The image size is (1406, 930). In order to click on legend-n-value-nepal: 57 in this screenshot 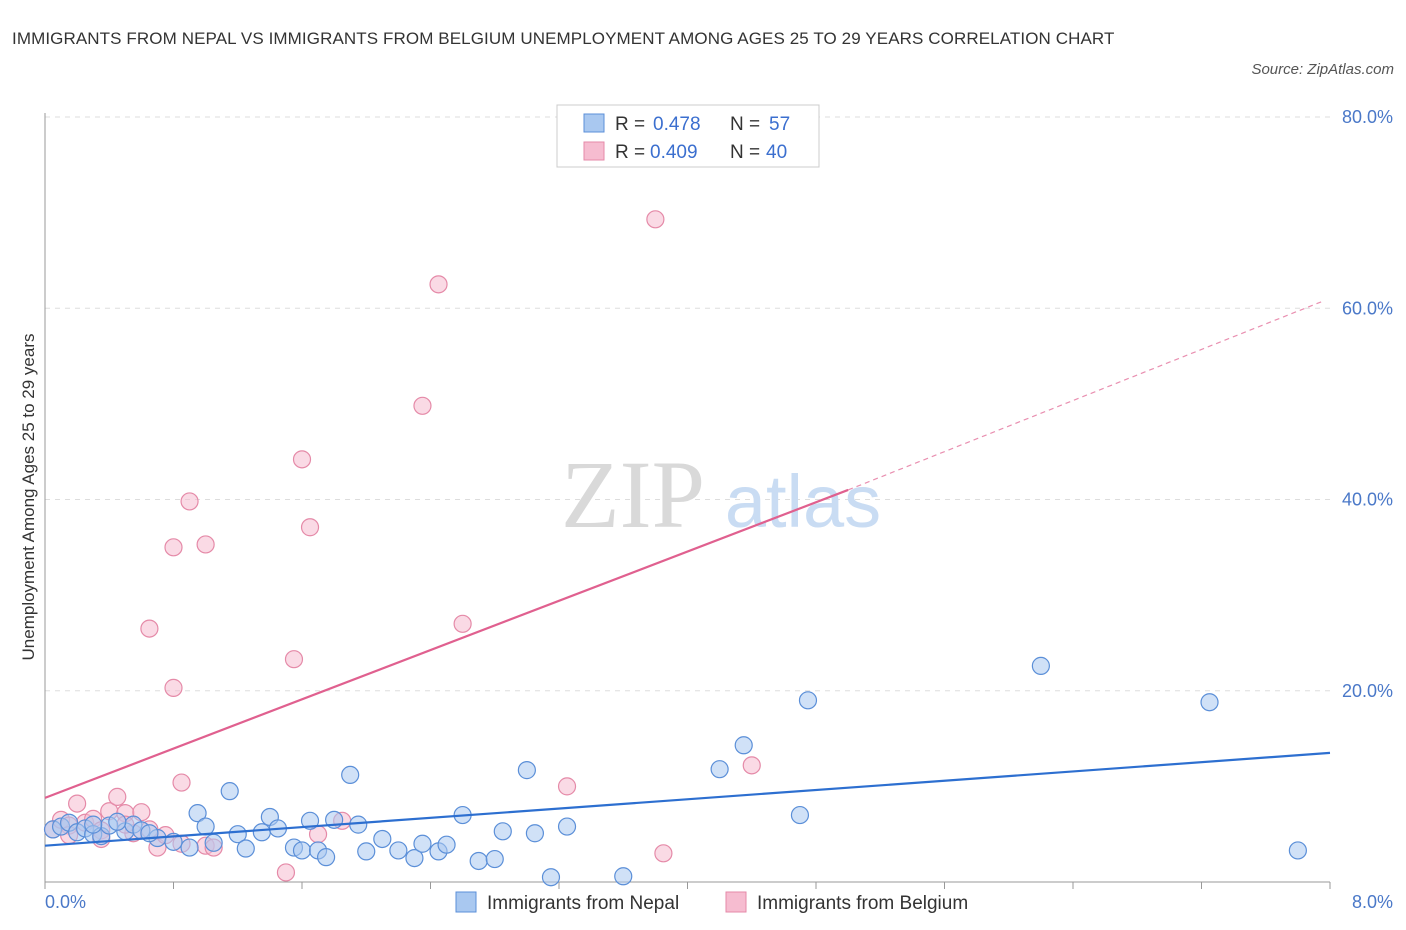, I will do `click(779, 124)`.